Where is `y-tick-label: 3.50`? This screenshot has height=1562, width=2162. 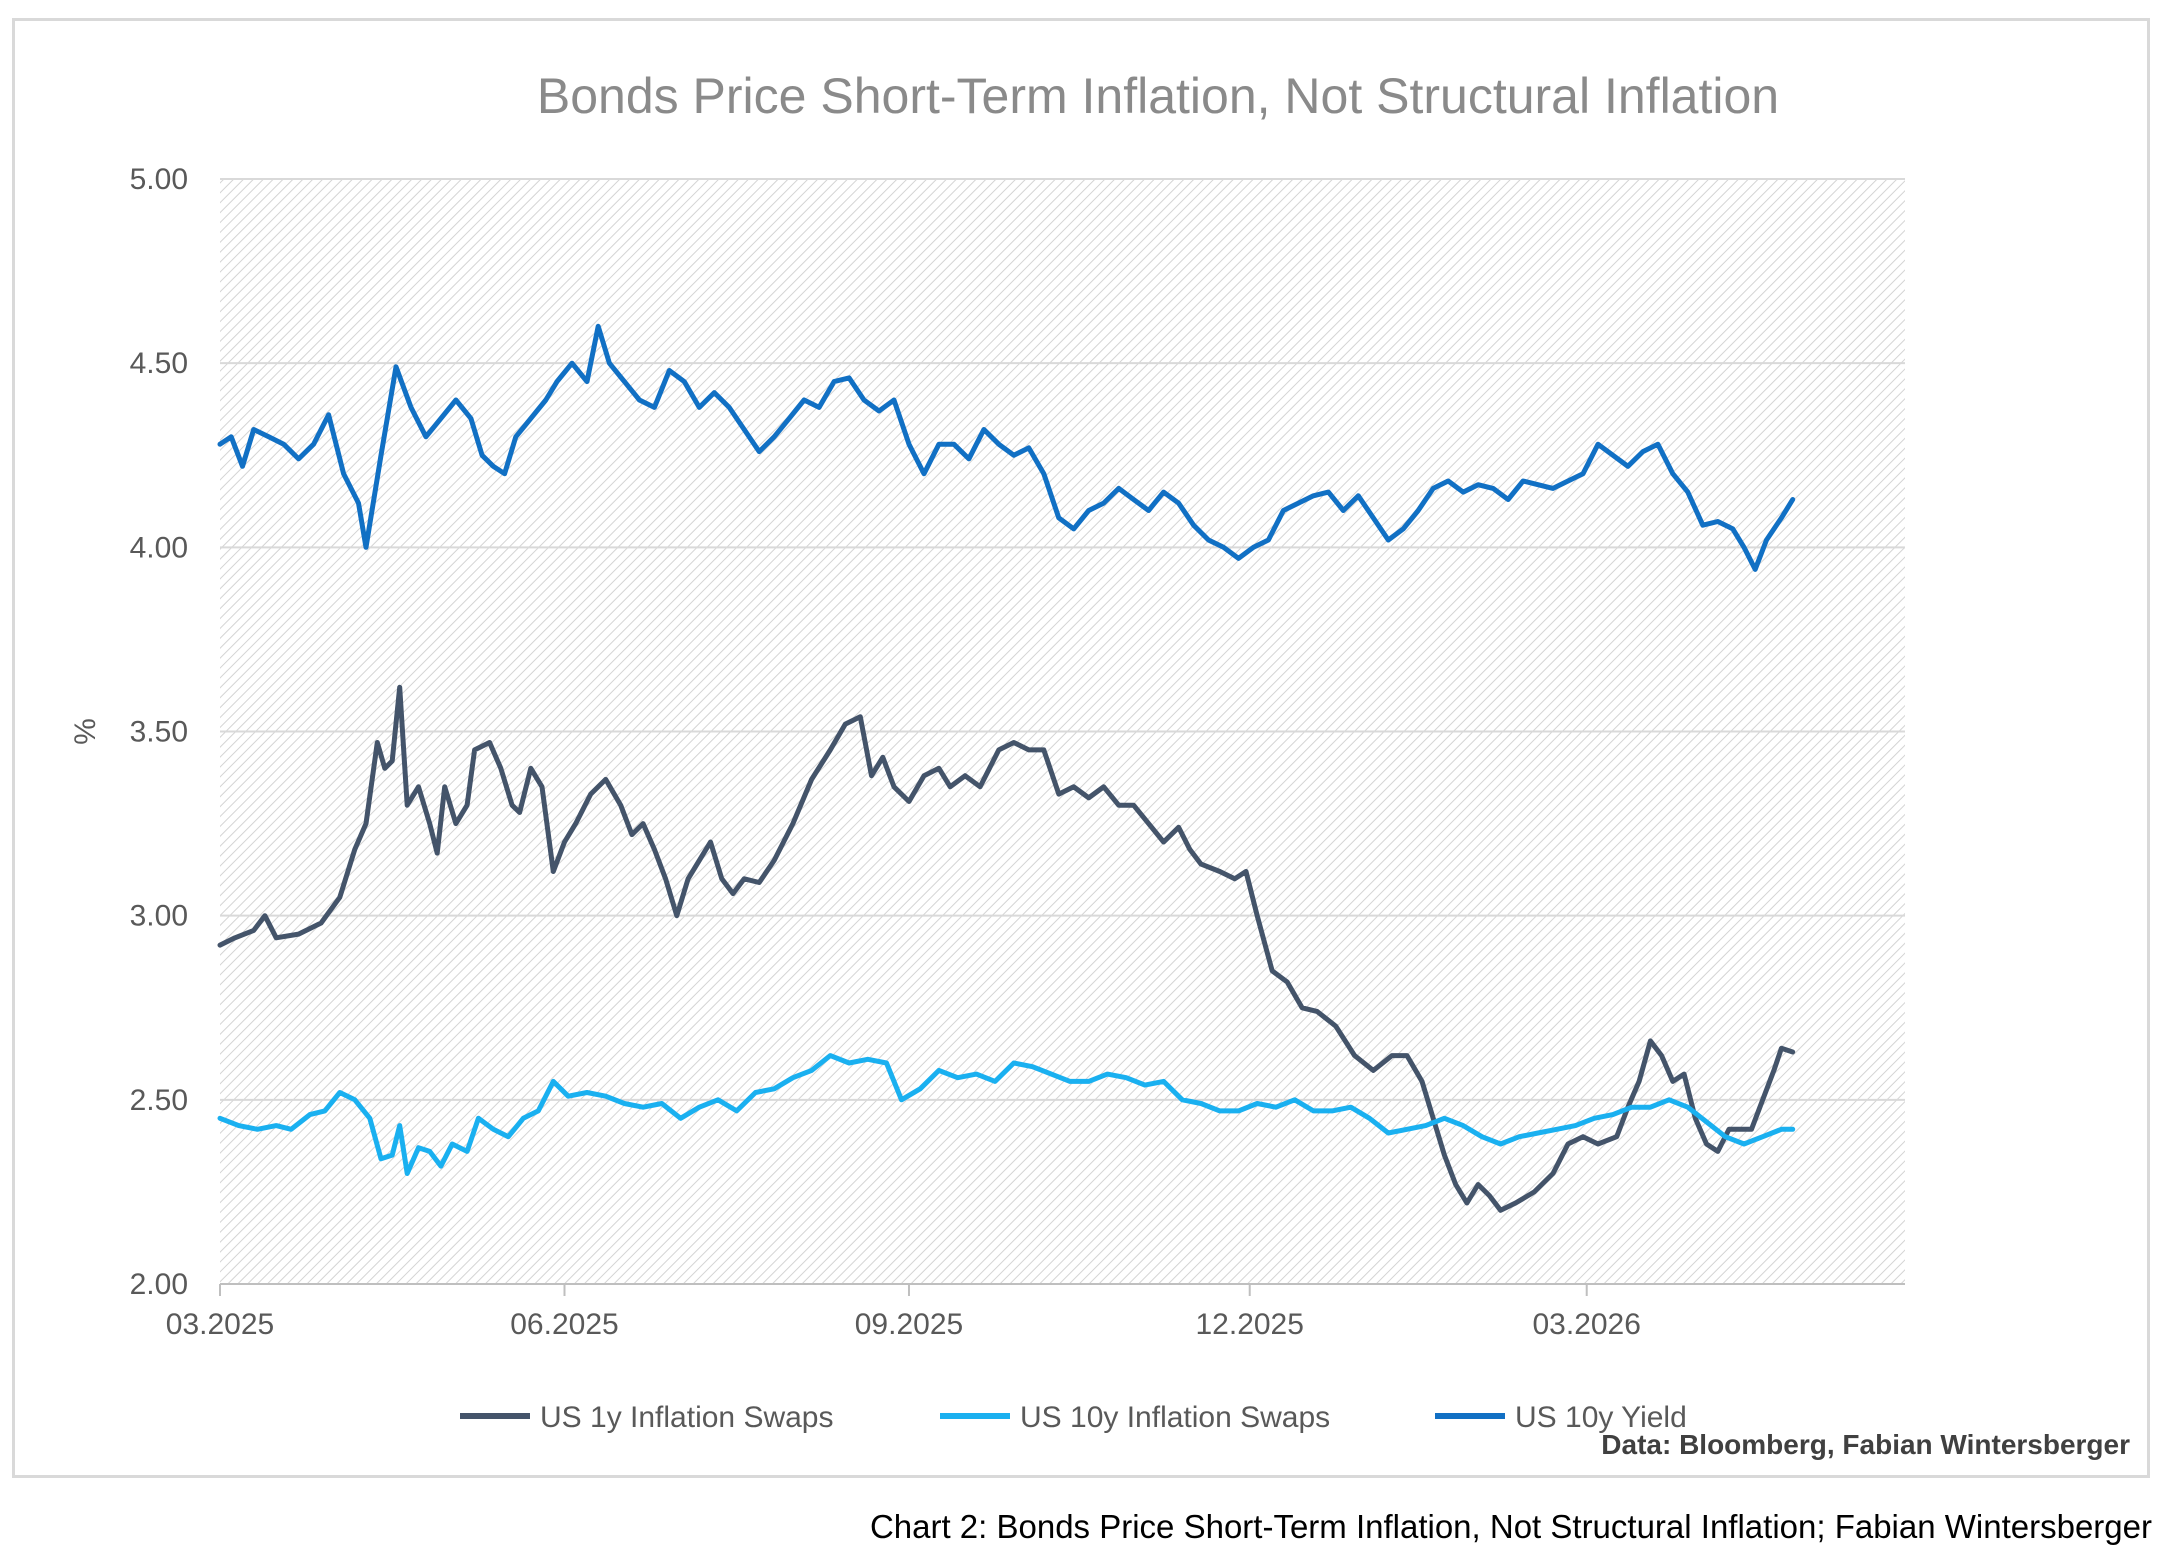 y-tick-label: 3.50 is located at coordinates (159, 732).